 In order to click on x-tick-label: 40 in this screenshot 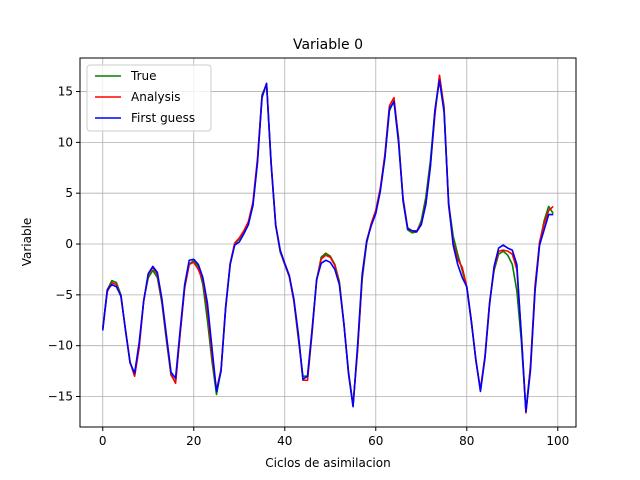, I will do `click(284, 441)`.